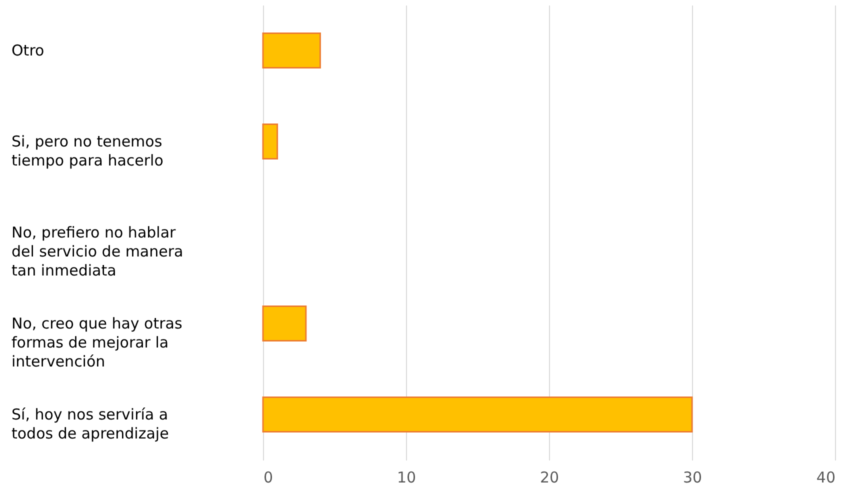 The width and height of the screenshot is (845, 500). Describe the element at coordinates (269, 477) in the screenshot. I see `x-tick-label: 0` at that location.